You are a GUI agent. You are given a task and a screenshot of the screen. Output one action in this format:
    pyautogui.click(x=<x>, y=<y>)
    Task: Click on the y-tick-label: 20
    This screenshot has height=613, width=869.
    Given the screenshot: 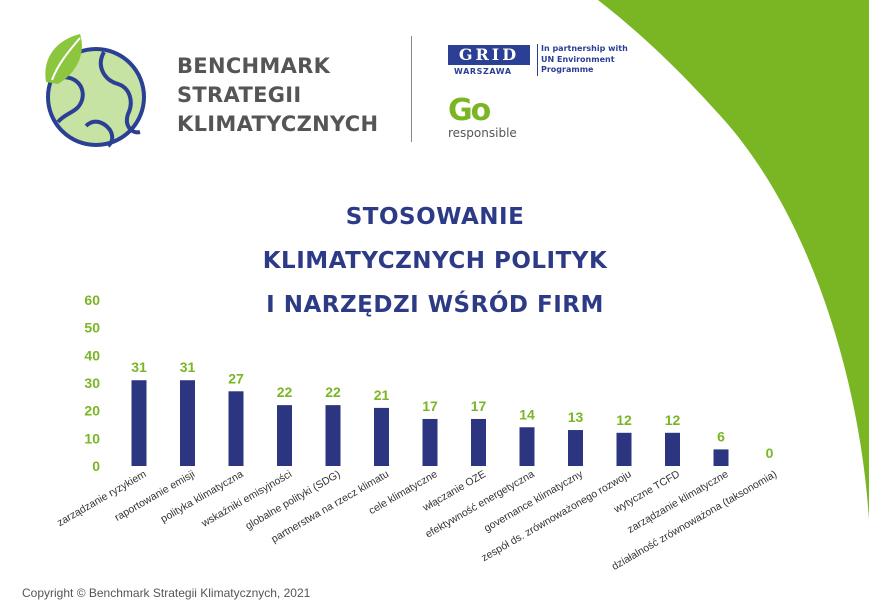 What is the action you would take?
    pyautogui.click(x=92, y=411)
    